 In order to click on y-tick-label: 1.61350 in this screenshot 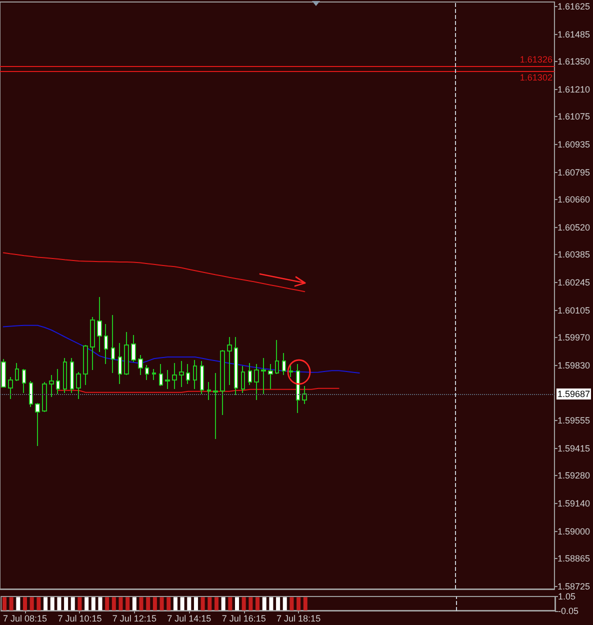, I will do `click(573, 61)`.